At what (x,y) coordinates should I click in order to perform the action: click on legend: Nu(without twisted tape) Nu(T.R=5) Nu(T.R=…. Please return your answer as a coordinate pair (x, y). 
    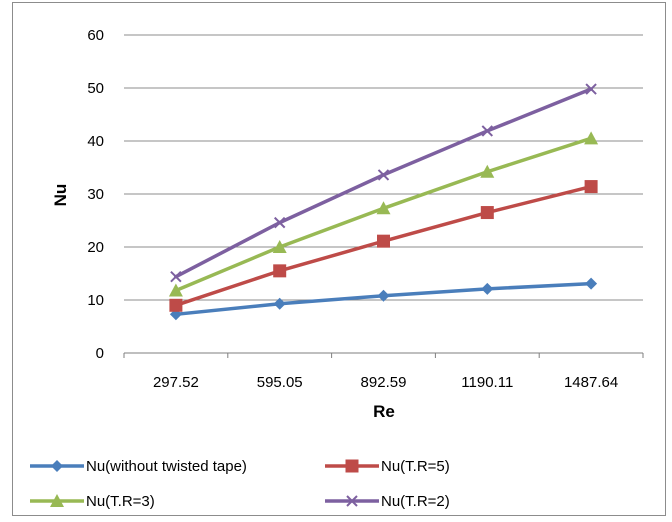
    Looking at the image, I should click on (240, 484).